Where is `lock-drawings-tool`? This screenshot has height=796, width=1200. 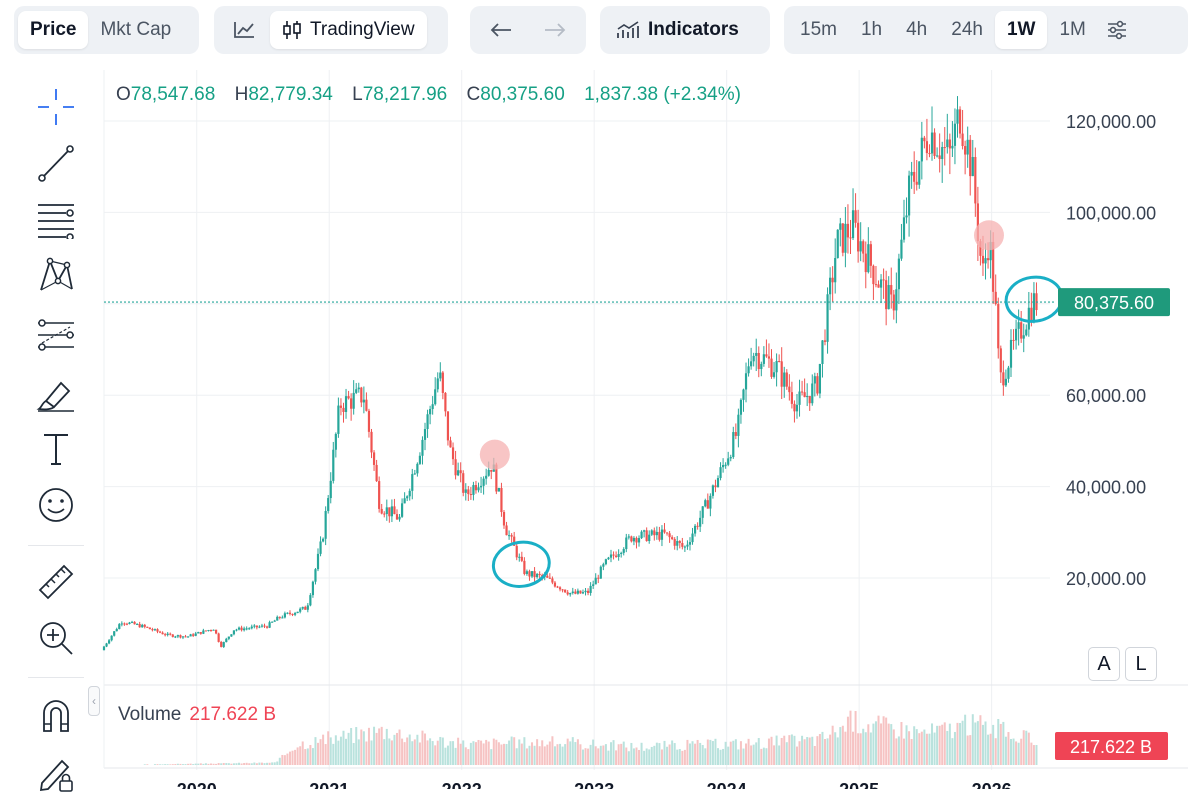
lock-drawings-tool is located at coordinates (56, 773).